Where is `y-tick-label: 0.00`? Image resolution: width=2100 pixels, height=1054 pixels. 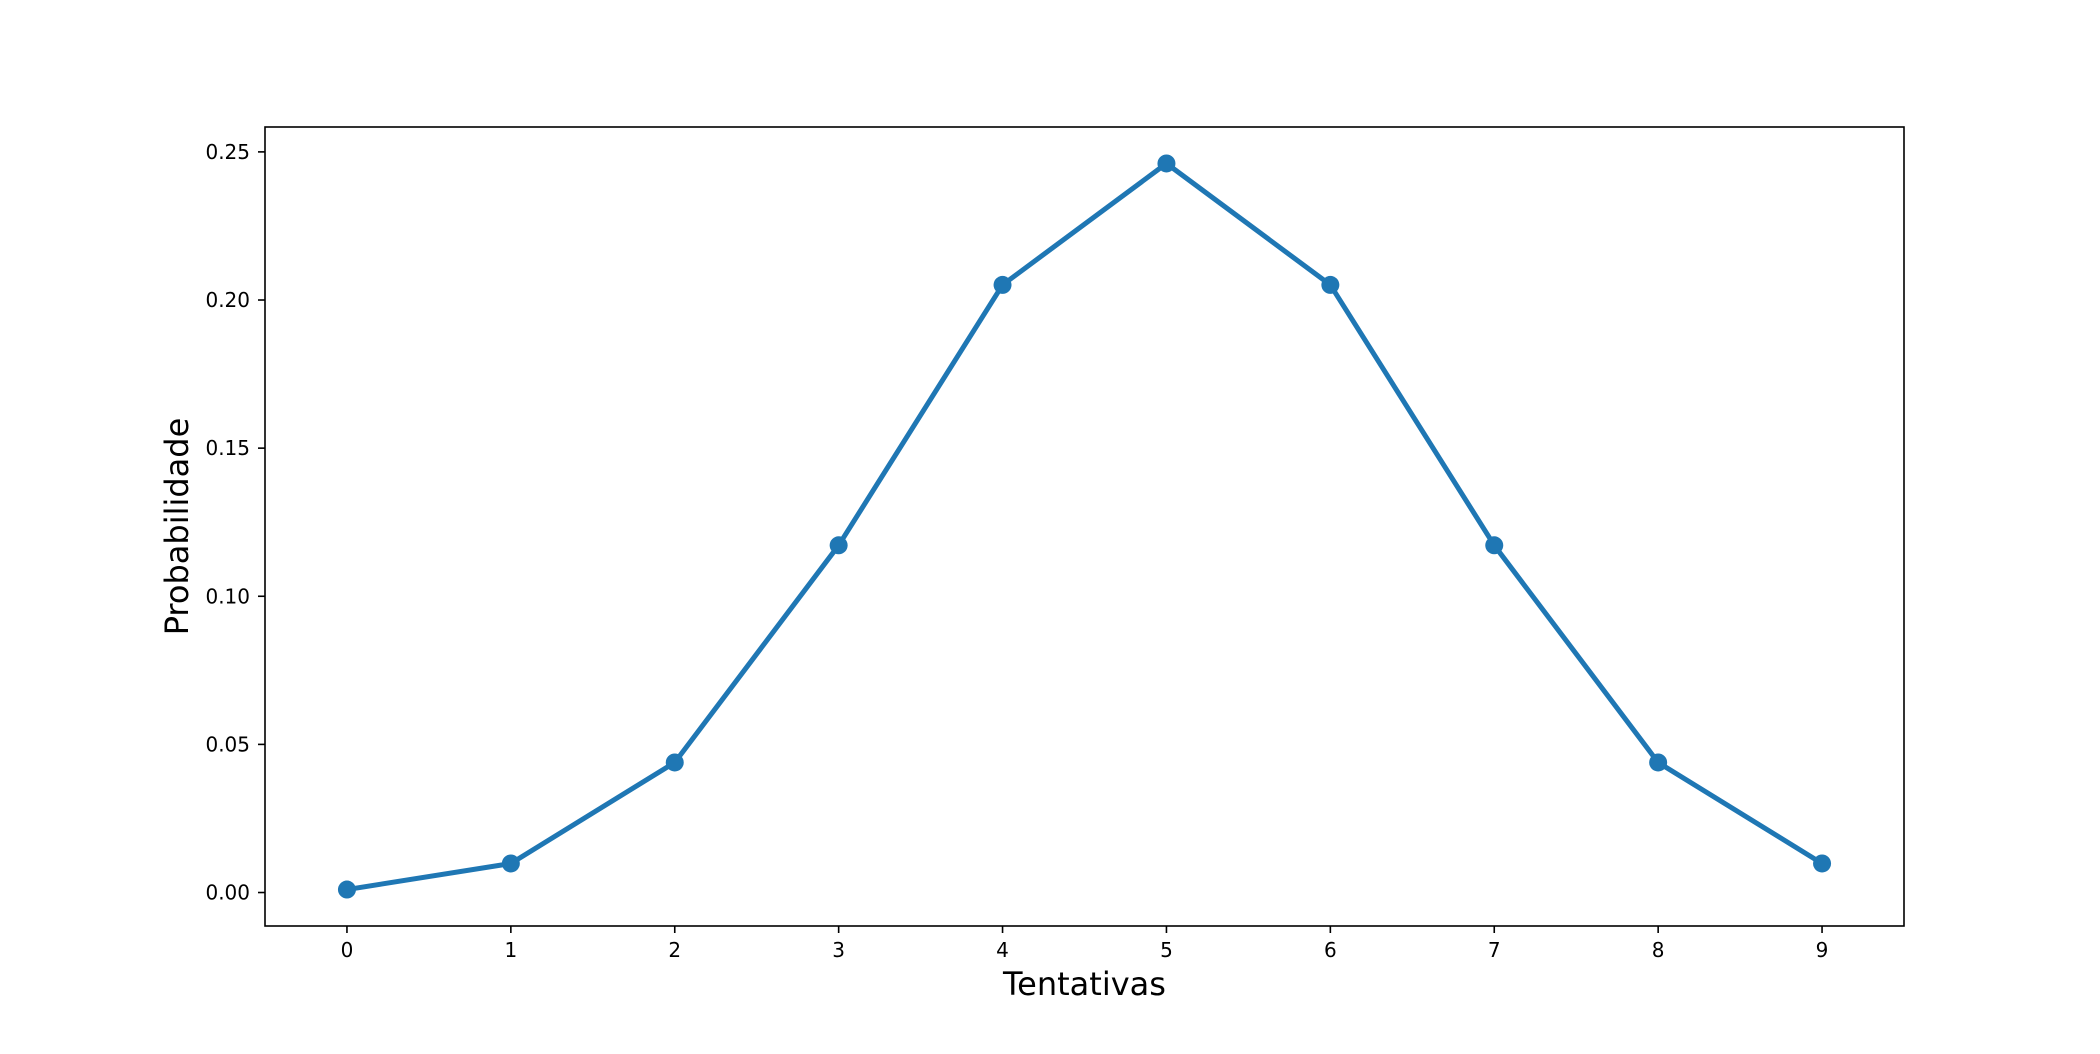 y-tick-label: 0.00 is located at coordinates (227, 893).